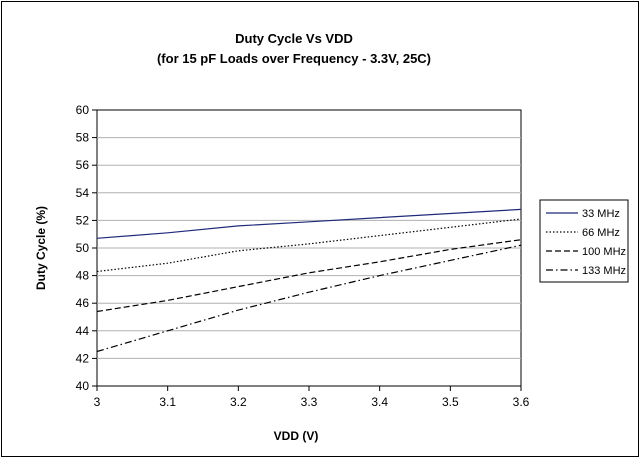 Image resolution: width=642 pixels, height=460 pixels. I want to click on y-tick-label: 40, so click(83, 386).